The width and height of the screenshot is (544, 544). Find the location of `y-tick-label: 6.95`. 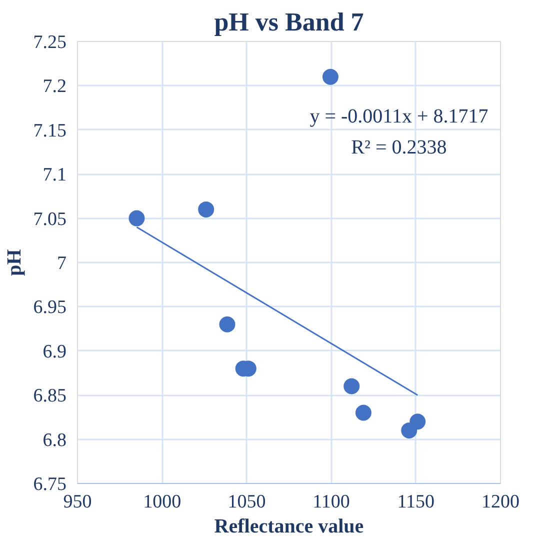

y-tick-label: 6.95 is located at coordinates (49, 307).